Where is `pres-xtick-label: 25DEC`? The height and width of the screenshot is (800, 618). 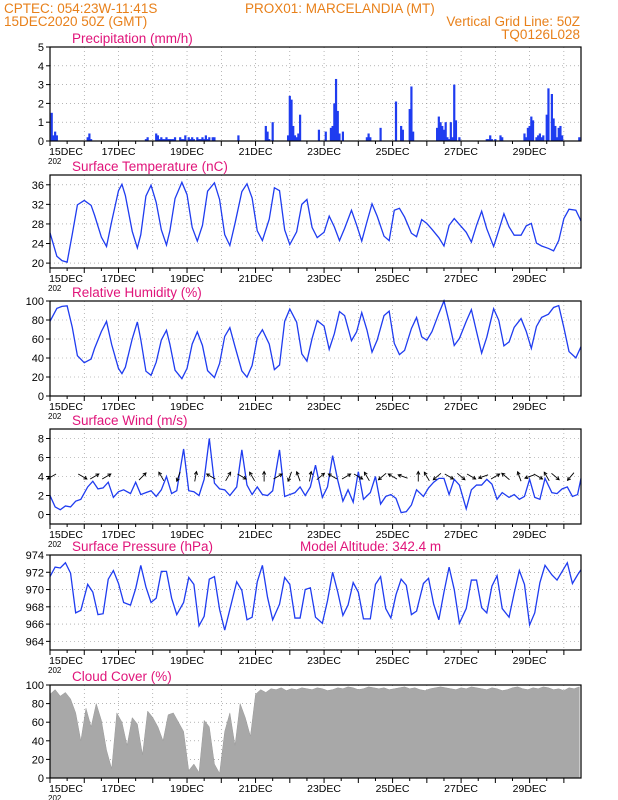
pres-xtick-label: 25DEC is located at coordinates (393, 661).